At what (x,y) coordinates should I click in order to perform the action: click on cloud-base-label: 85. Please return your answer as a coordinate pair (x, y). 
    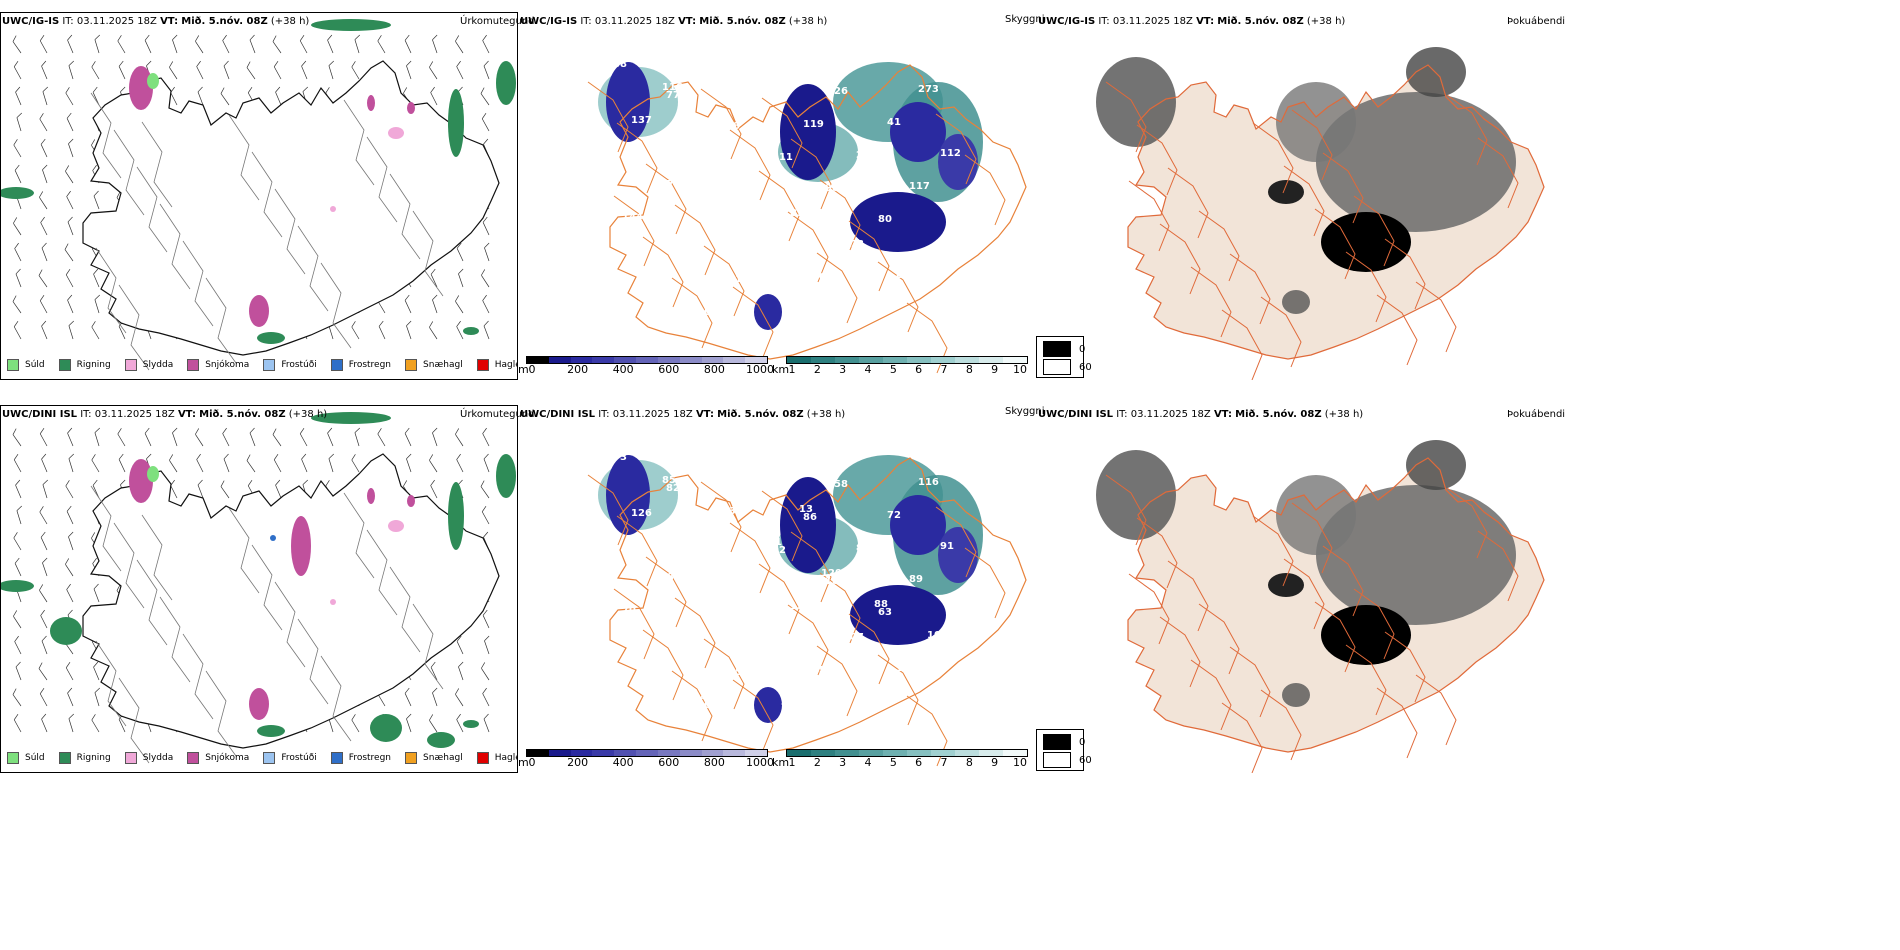
    Looking at the image, I should click on (819, 670).